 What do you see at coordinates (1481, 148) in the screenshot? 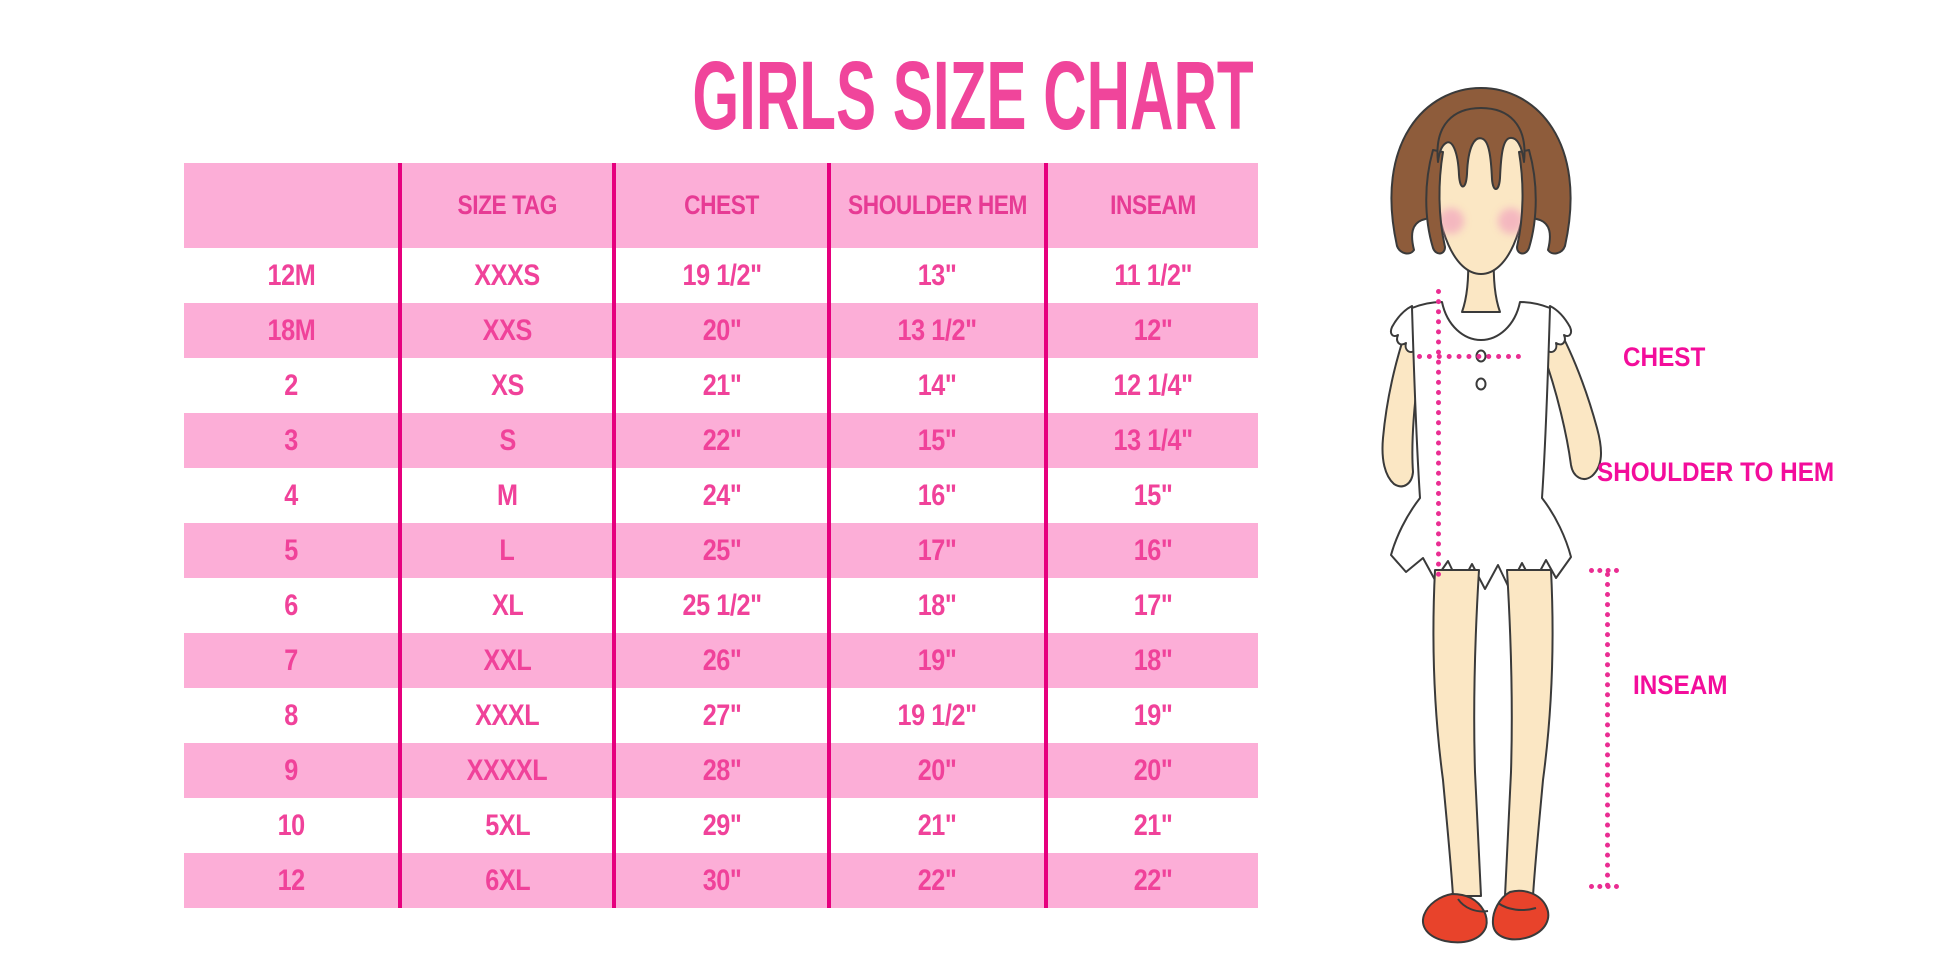
I see `girl-hair-bangs` at bounding box center [1481, 148].